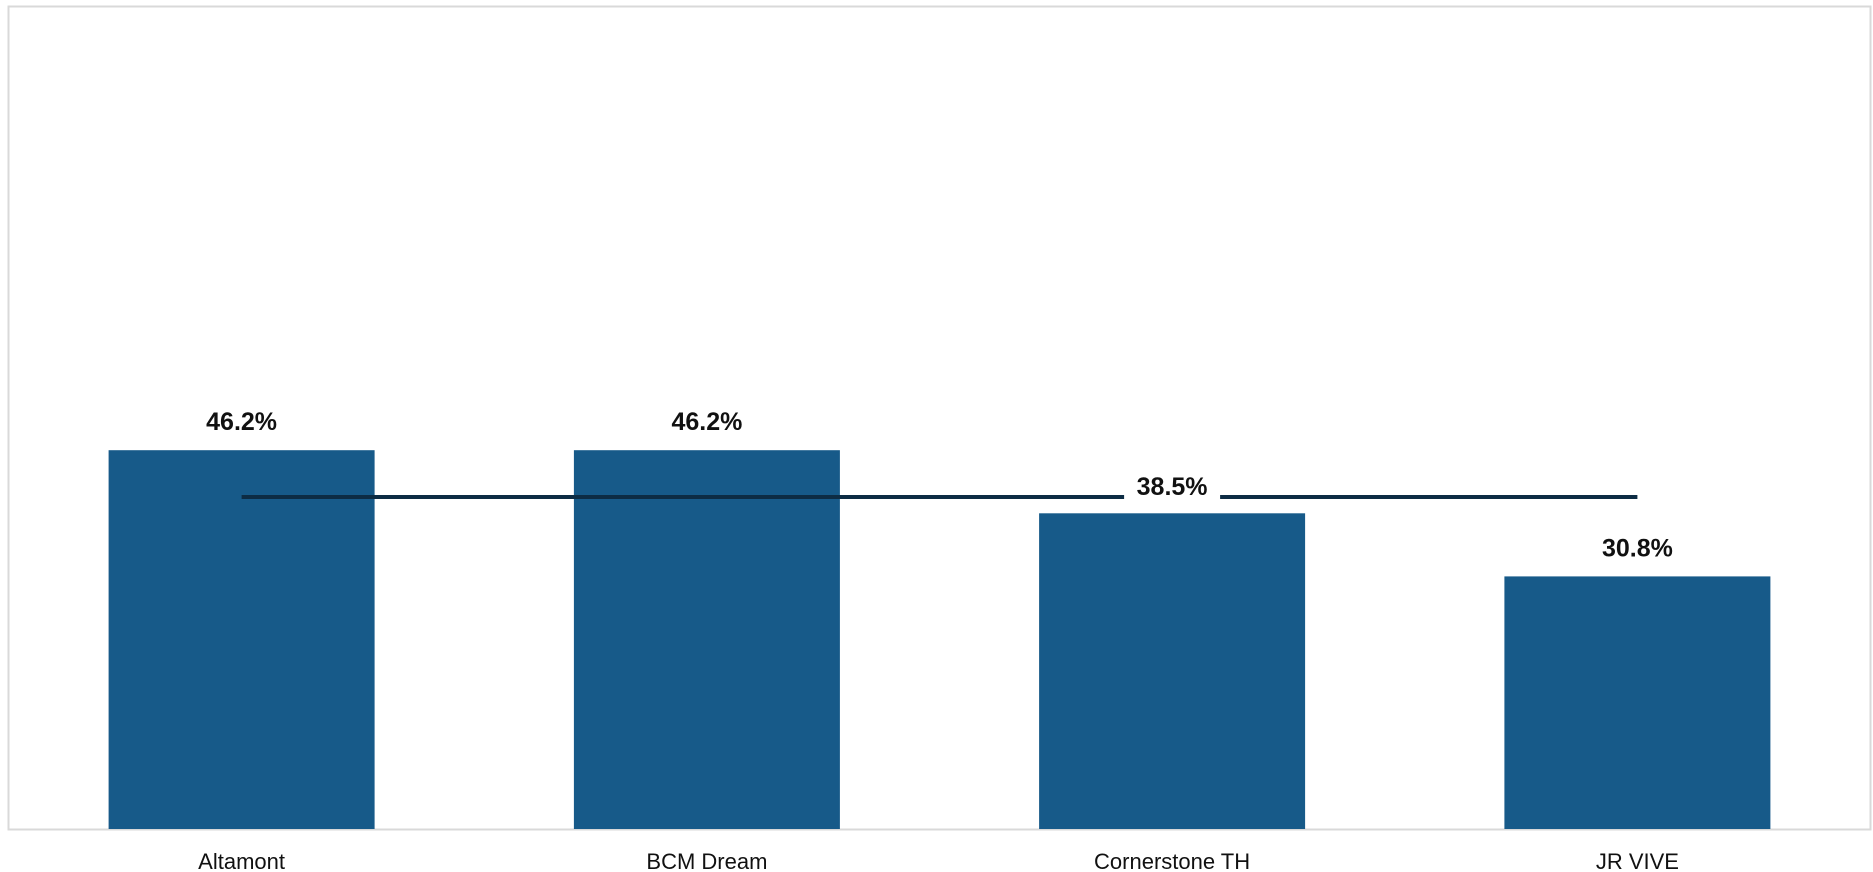 This screenshot has height=872, width=1873. I want to click on bar-bcm-dream, so click(706, 639).